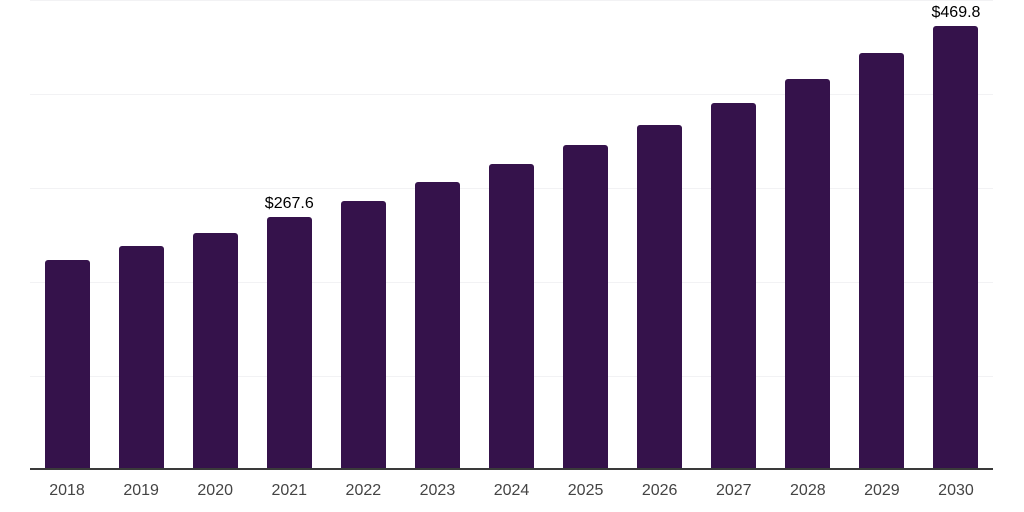 This screenshot has height=512, width=1024. I want to click on bar-2020, so click(215, 350).